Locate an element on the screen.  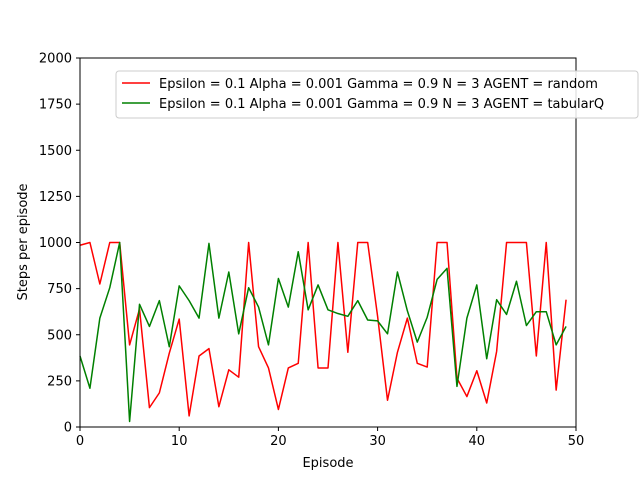
y-tick-label: 1250 is located at coordinates (55, 197).